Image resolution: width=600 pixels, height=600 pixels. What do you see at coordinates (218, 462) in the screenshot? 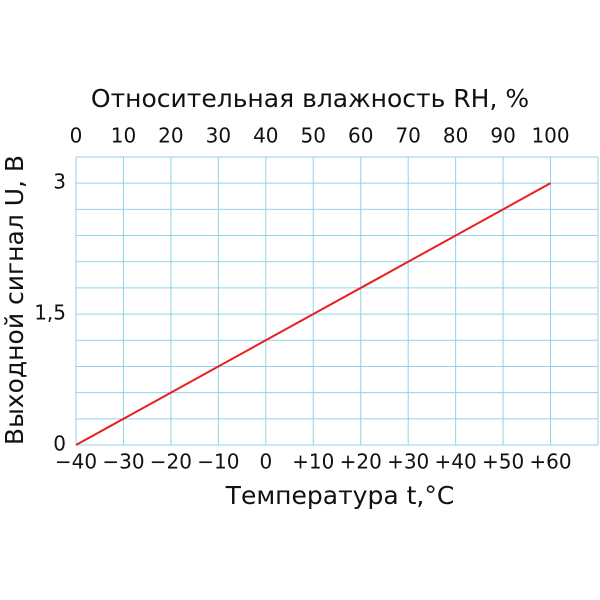
I see `x-tick-label: −10` at bounding box center [218, 462].